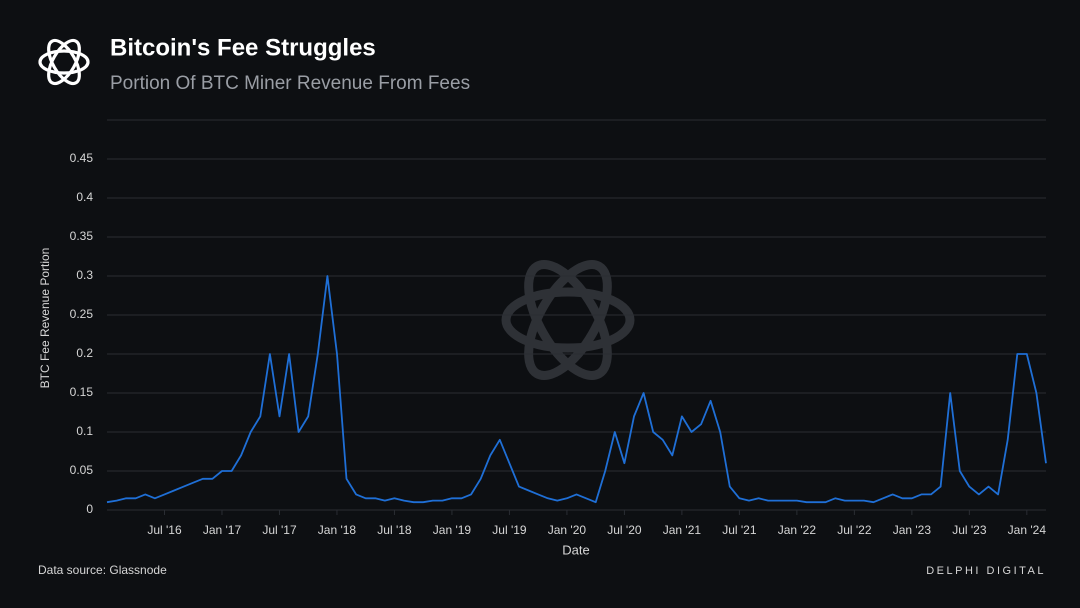 The width and height of the screenshot is (1080, 608). I want to click on x-tick-label: Jan '18, so click(337, 530).